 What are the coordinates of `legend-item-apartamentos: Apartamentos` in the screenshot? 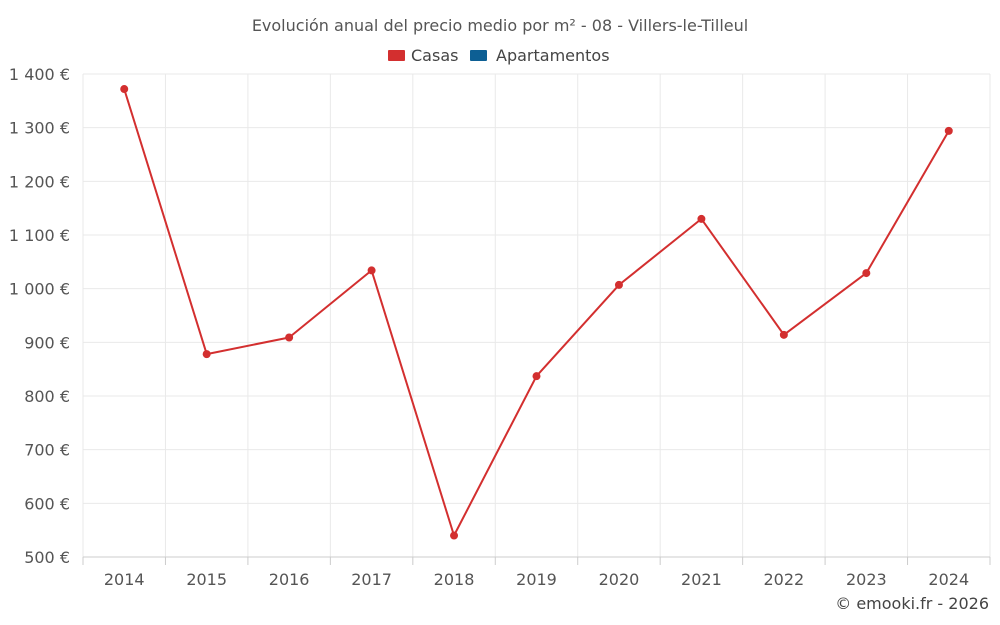 It's located at (540, 55).